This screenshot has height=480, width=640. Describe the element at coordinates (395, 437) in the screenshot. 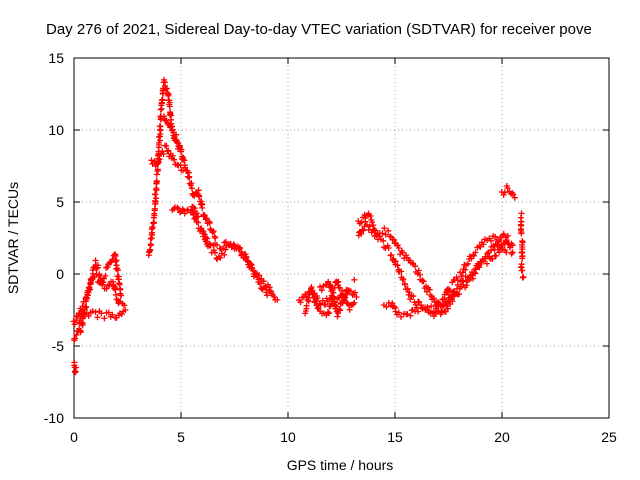

I see `x-tick-label: 15` at that location.